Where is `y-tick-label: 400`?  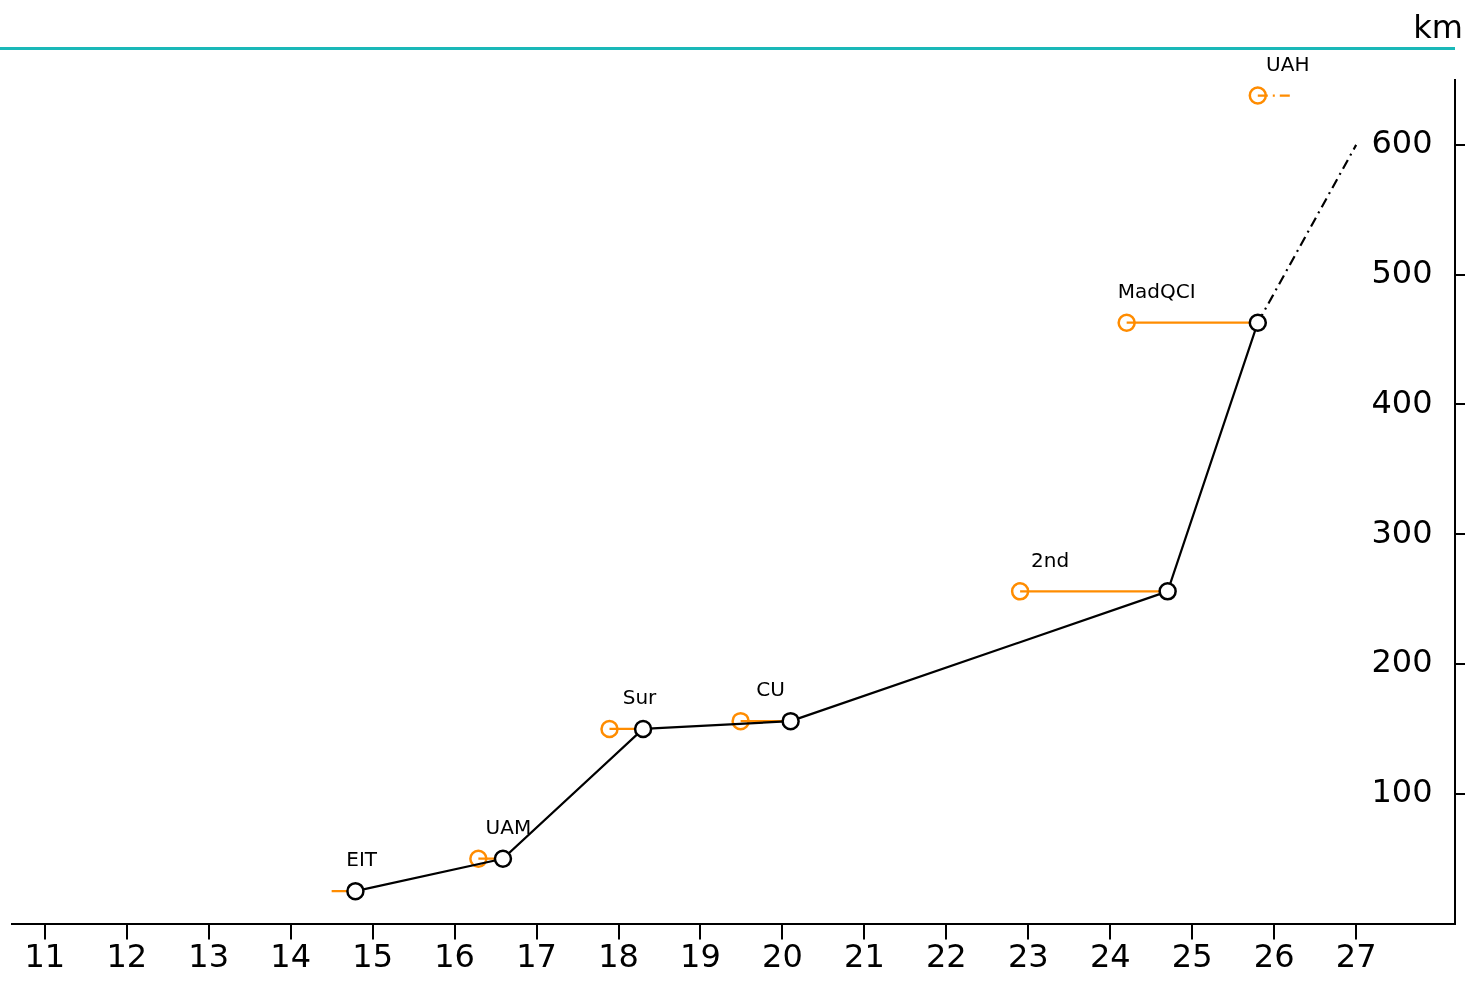 y-tick-label: 400 is located at coordinates (1402, 401).